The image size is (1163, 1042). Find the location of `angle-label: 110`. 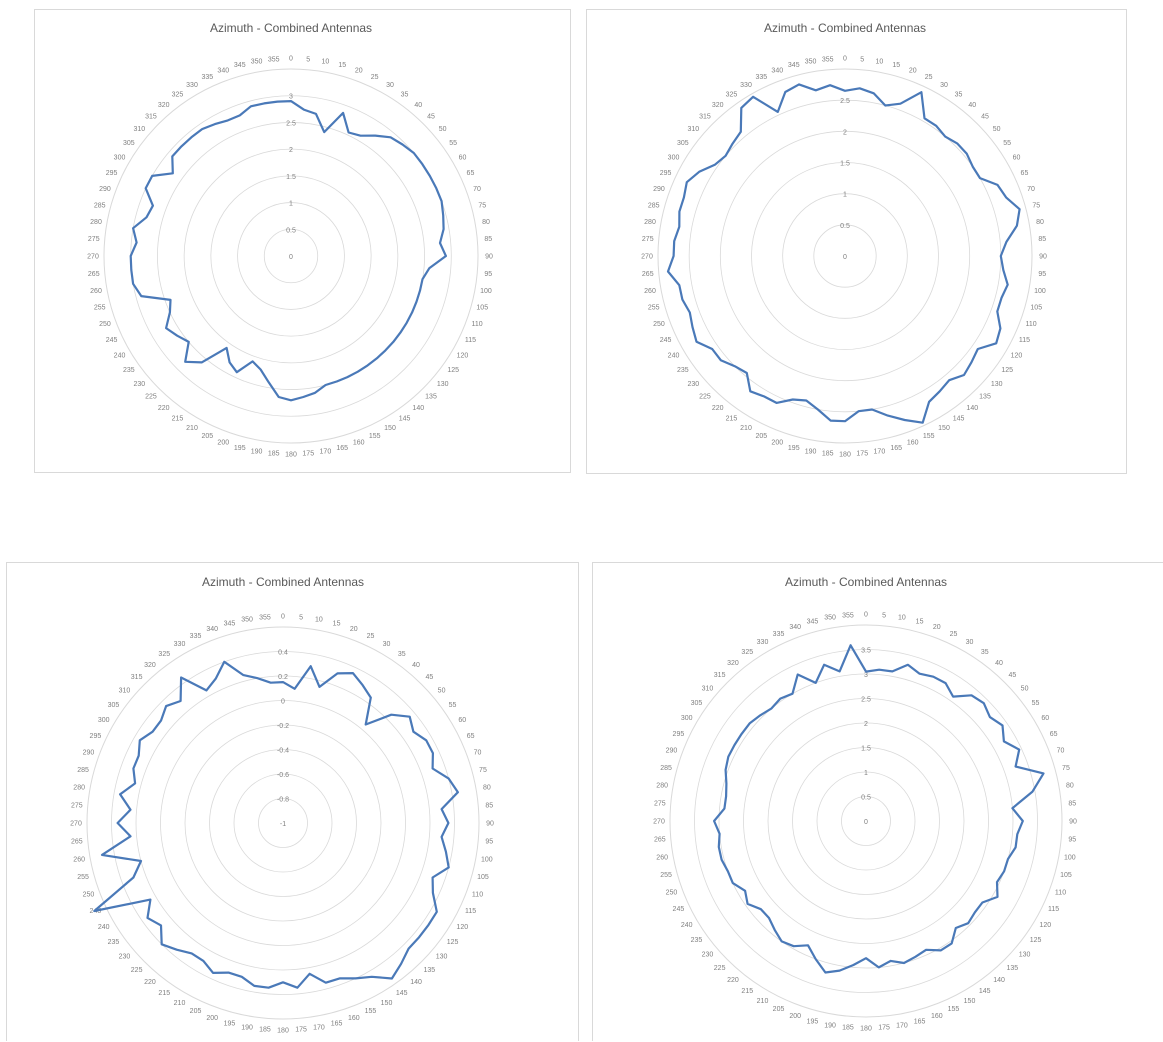

angle-label: 110 is located at coordinates (1060, 892).